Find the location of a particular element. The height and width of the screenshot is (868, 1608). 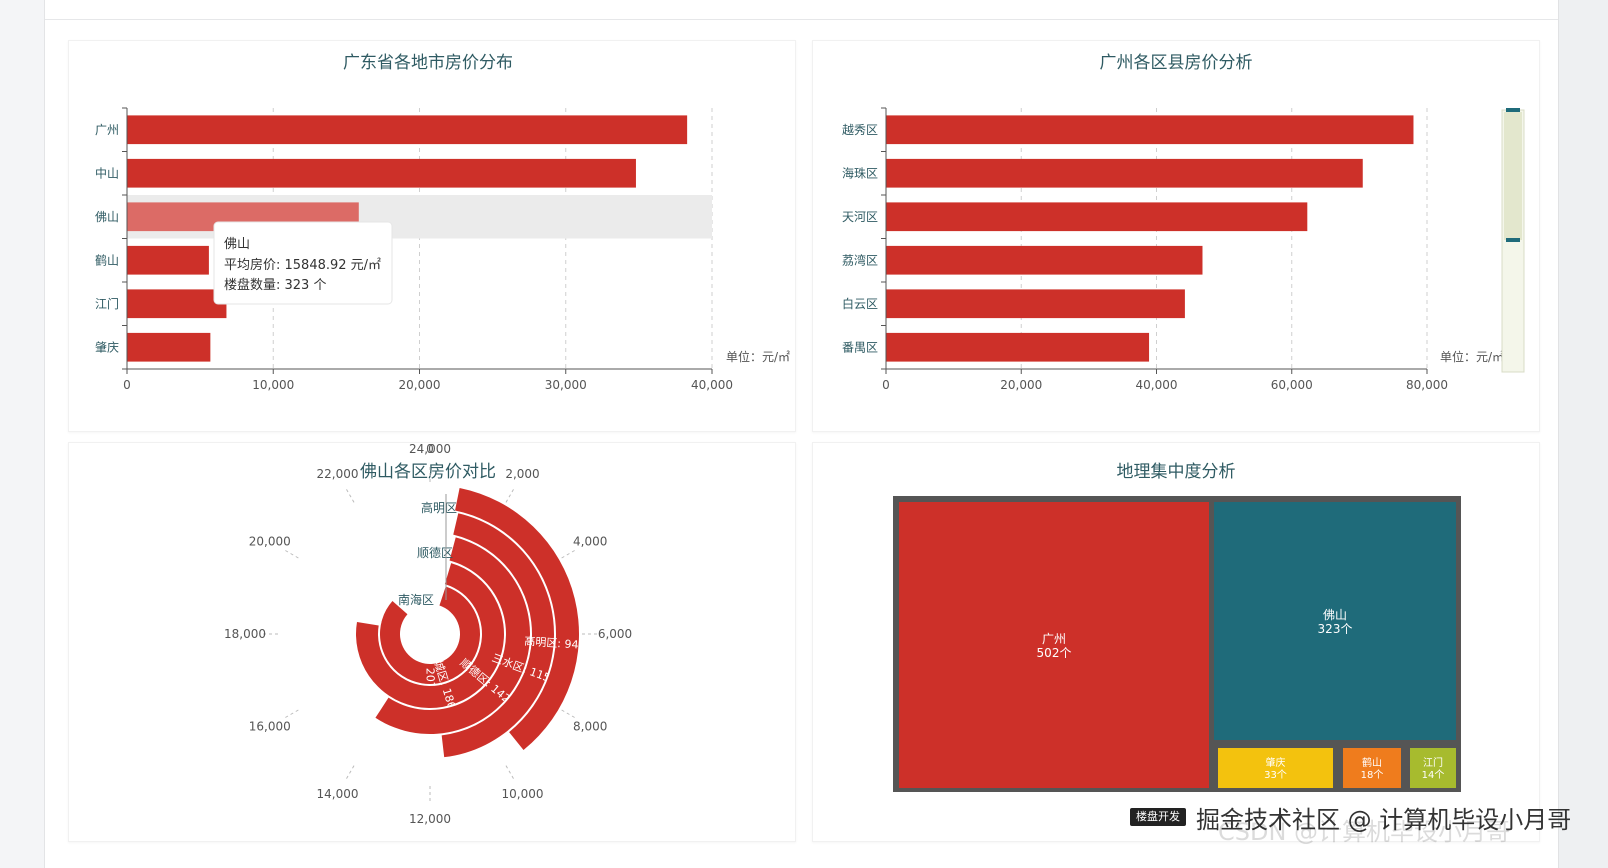

gd-unit-label: 单位：元/㎡ is located at coordinates (758, 356).